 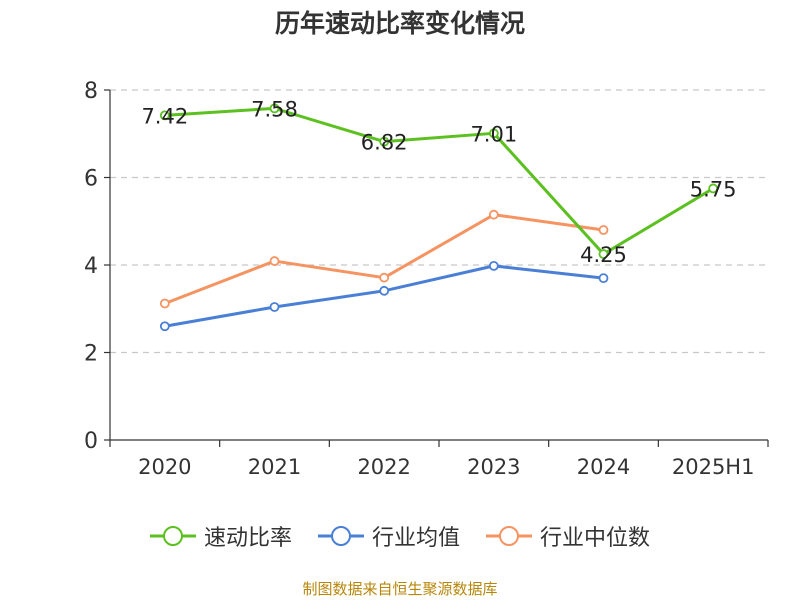 What do you see at coordinates (91, 441) in the screenshot?
I see `y-tick-label: 0` at bounding box center [91, 441].